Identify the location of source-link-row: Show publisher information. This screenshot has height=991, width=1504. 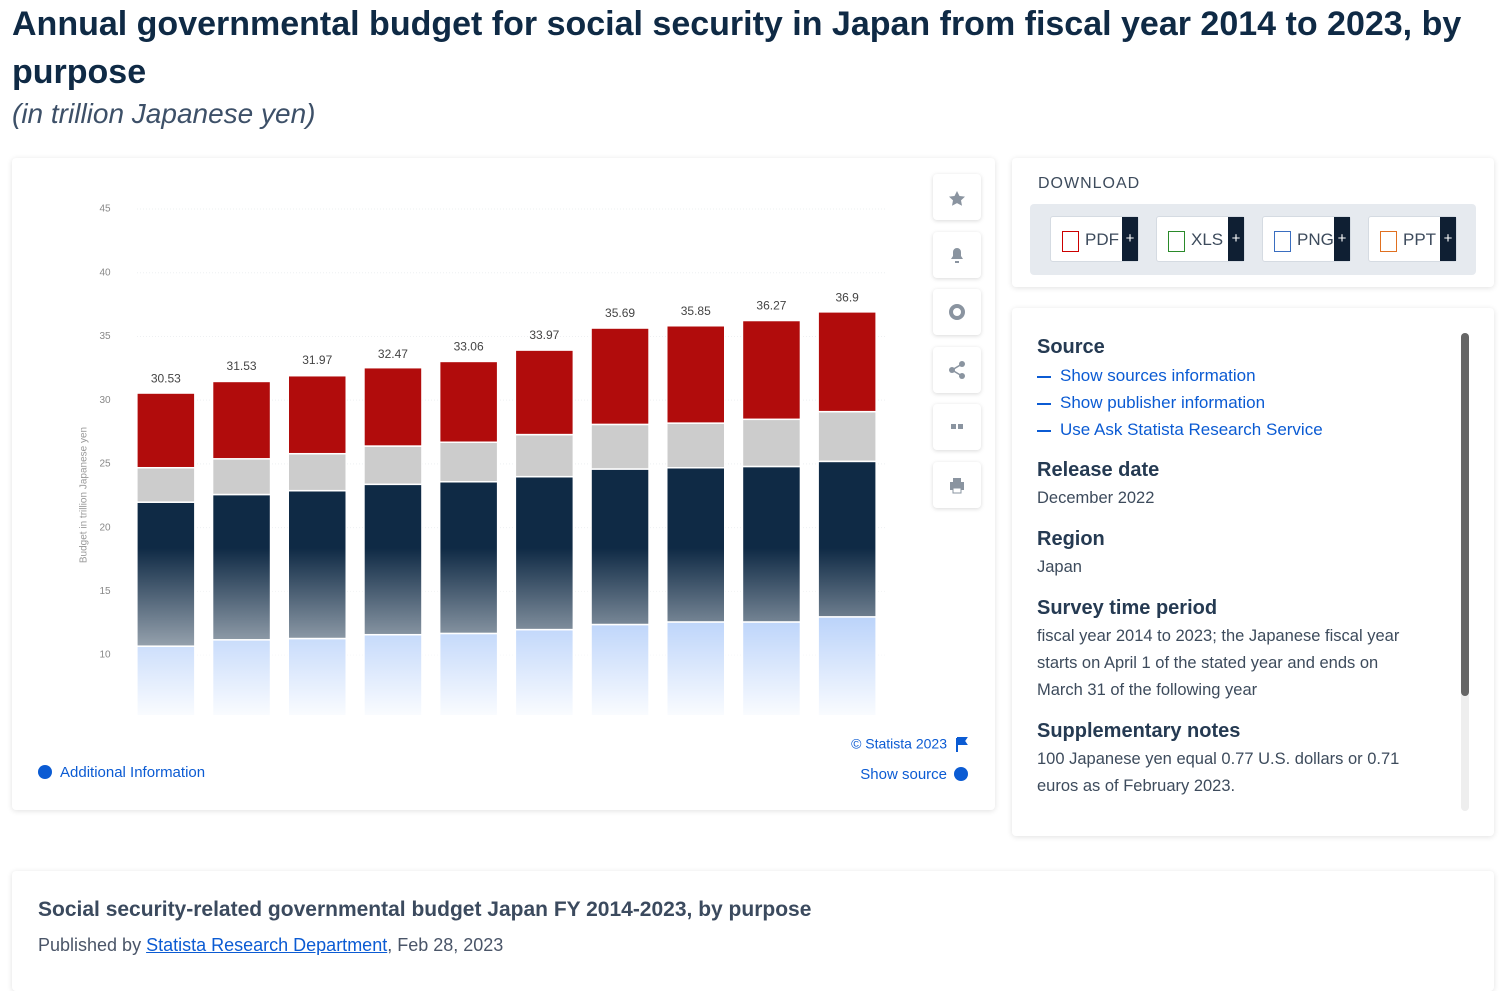
(1232, 402).